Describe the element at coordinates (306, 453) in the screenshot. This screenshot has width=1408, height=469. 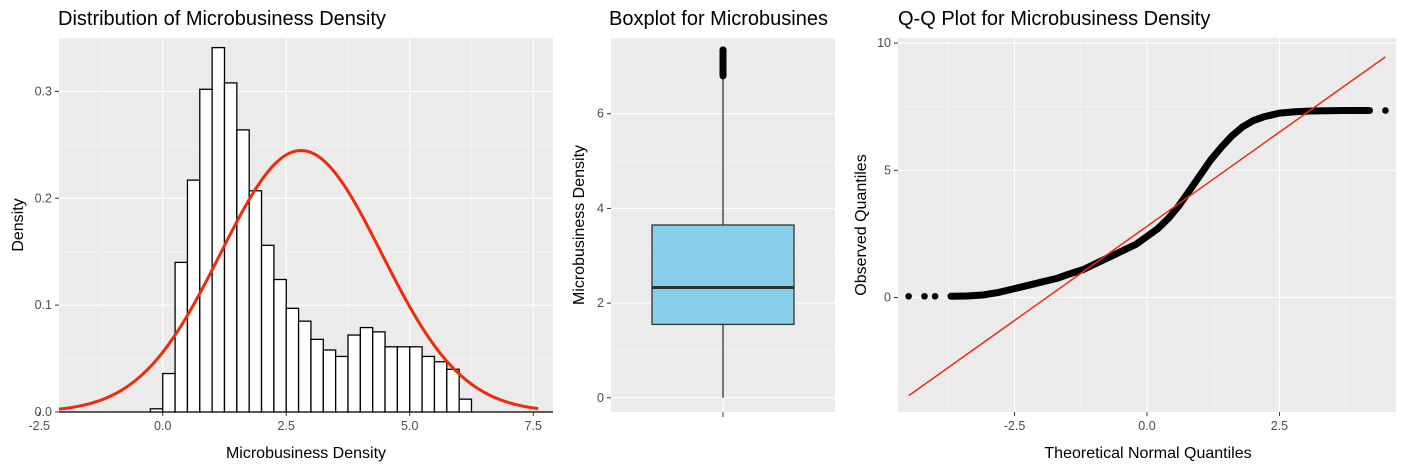
I see `histogram-x-label: Microbusiness Density` at that location.